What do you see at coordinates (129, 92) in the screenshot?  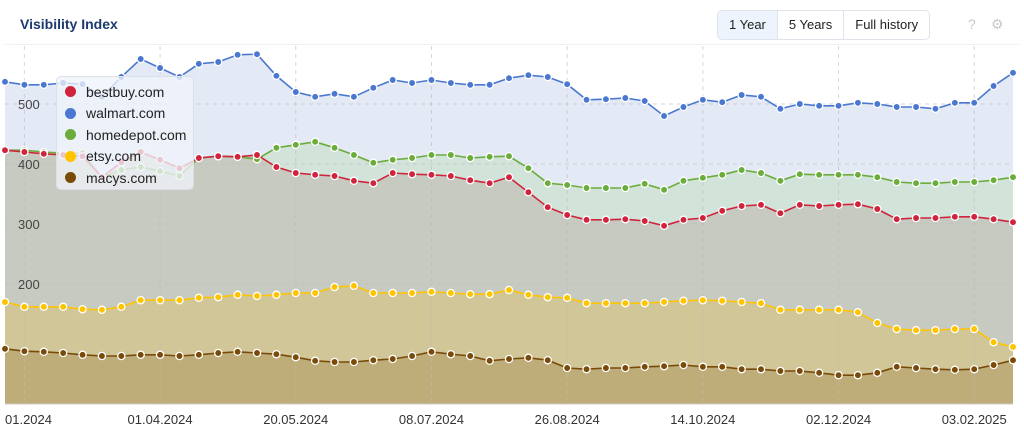 I see `legend-item-bestbuy: bestbuy.com` at bounding box center [129, 92].